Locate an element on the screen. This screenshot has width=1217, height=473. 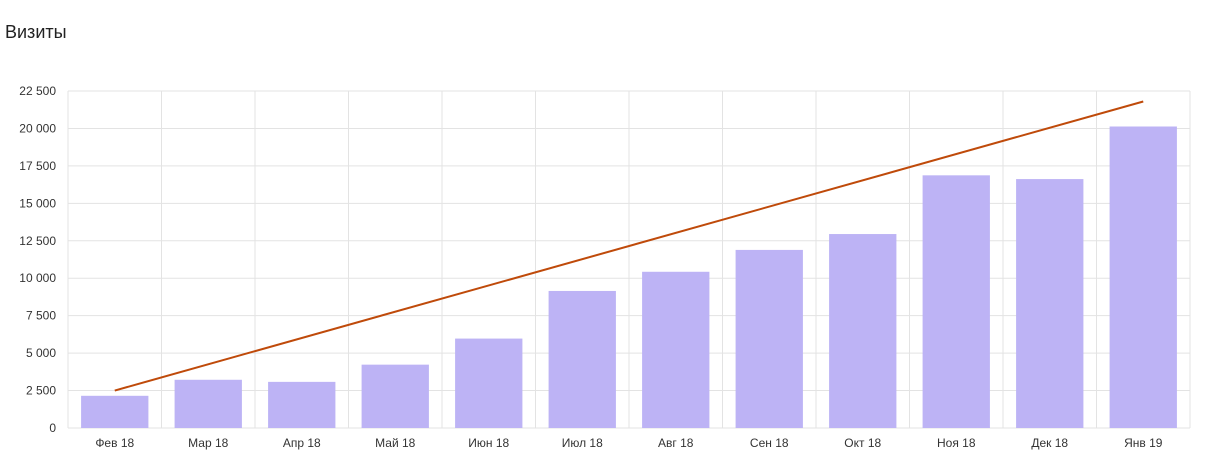
y-tick-label: 10 000 is located at coordinates (37, 278).